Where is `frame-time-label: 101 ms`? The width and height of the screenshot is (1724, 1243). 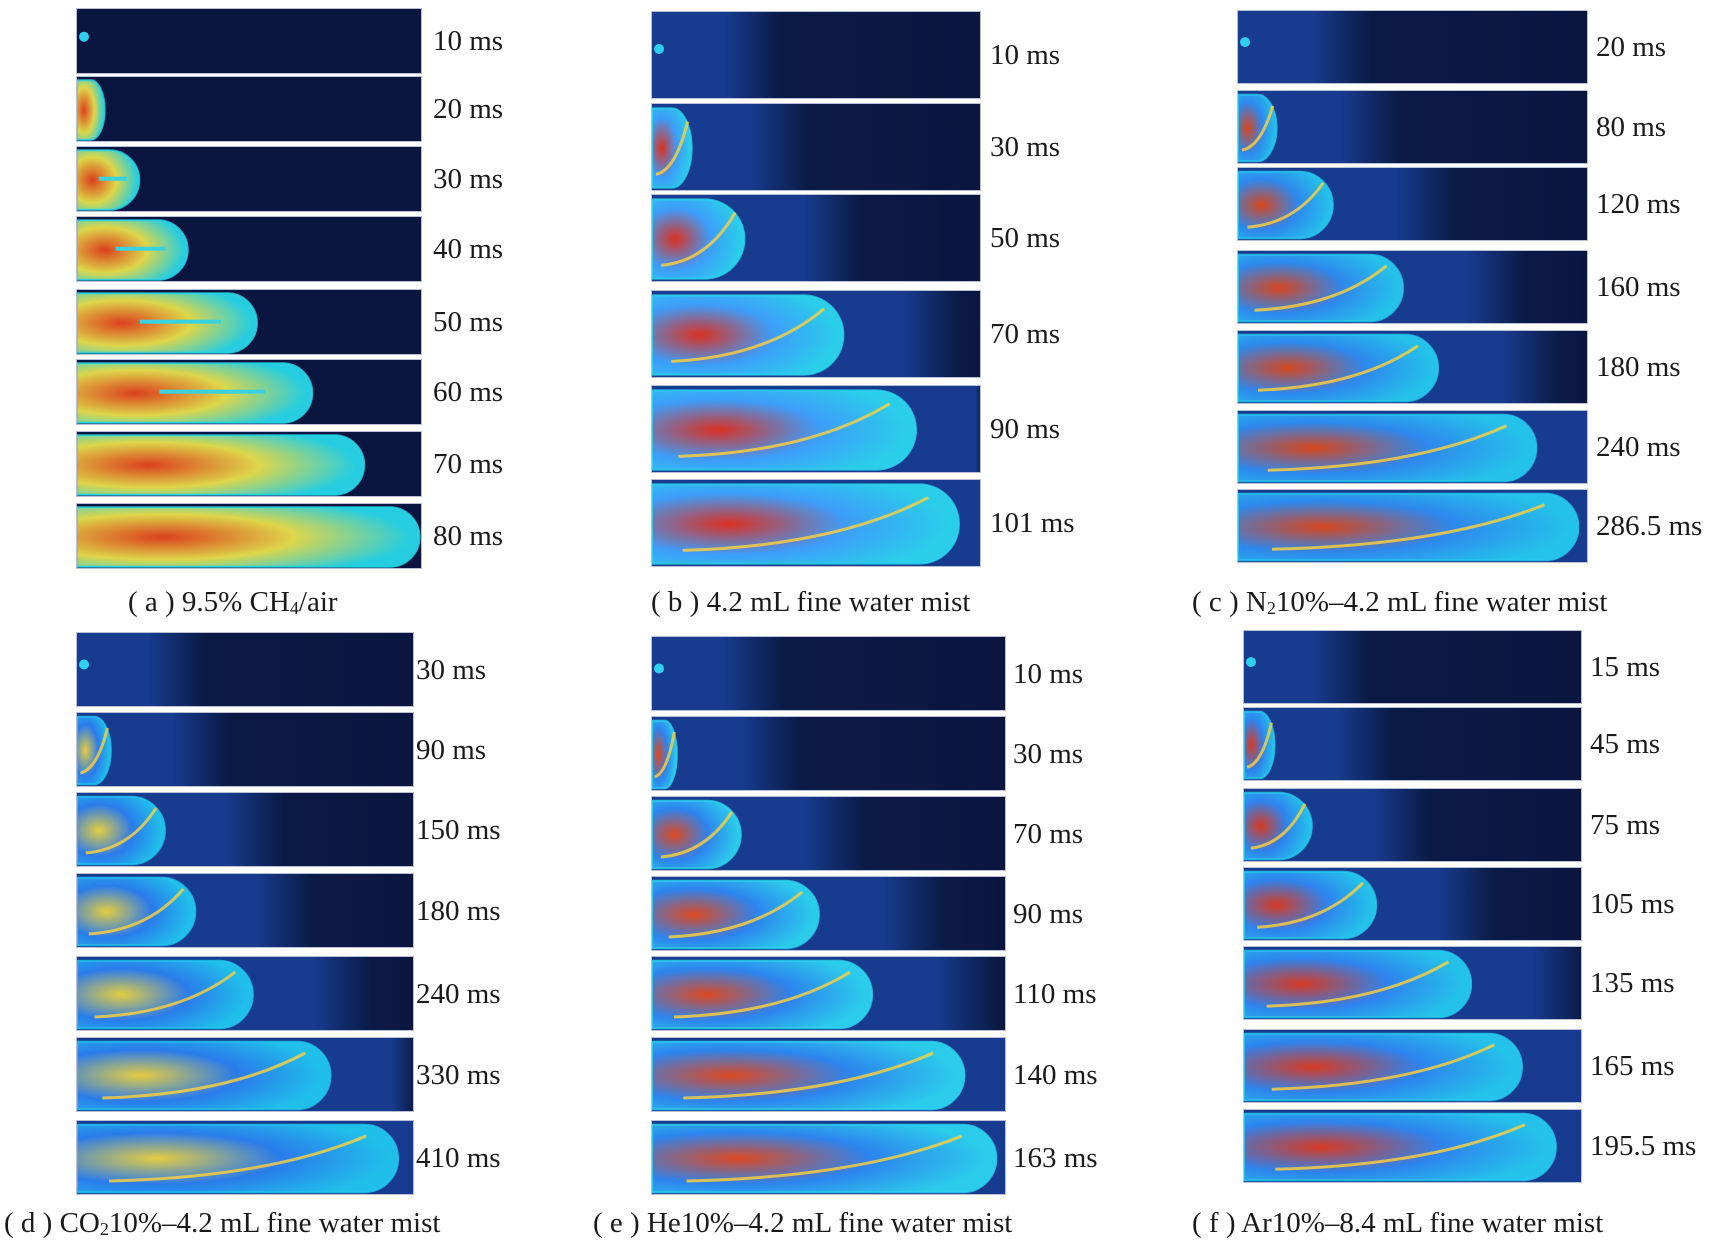
frame-time-label: 101 ms is located at coordinates (1032, 523).